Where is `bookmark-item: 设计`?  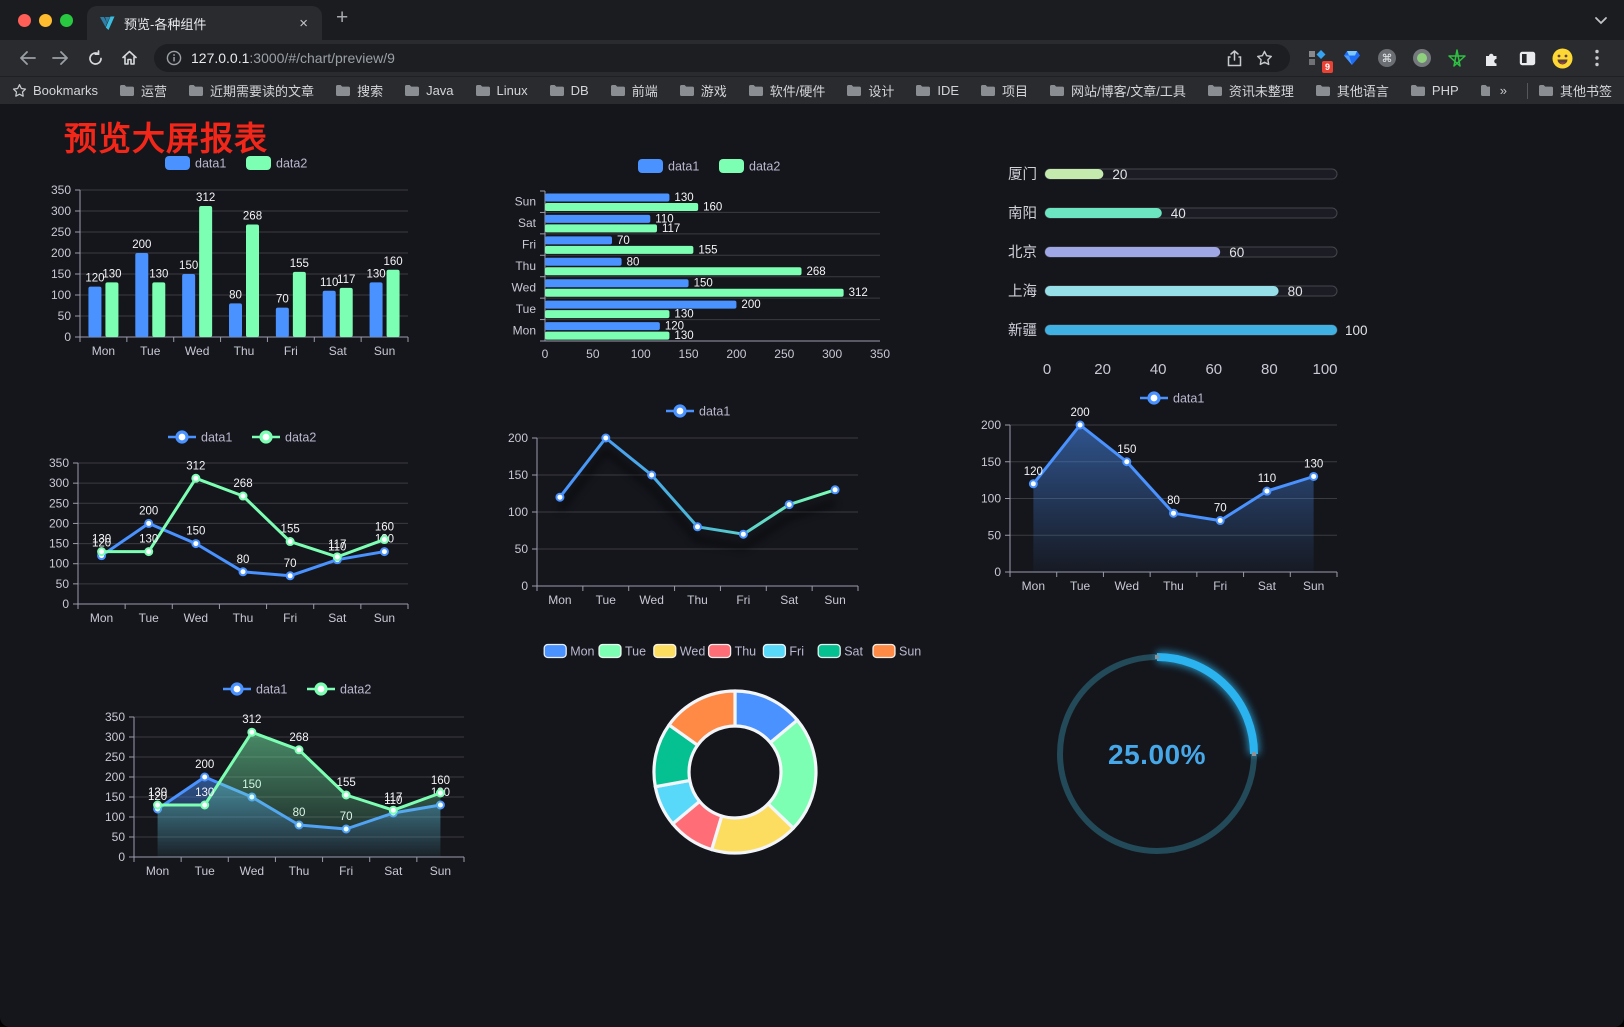 bookmark-item: 设计 is located at coordinates (870, 90).